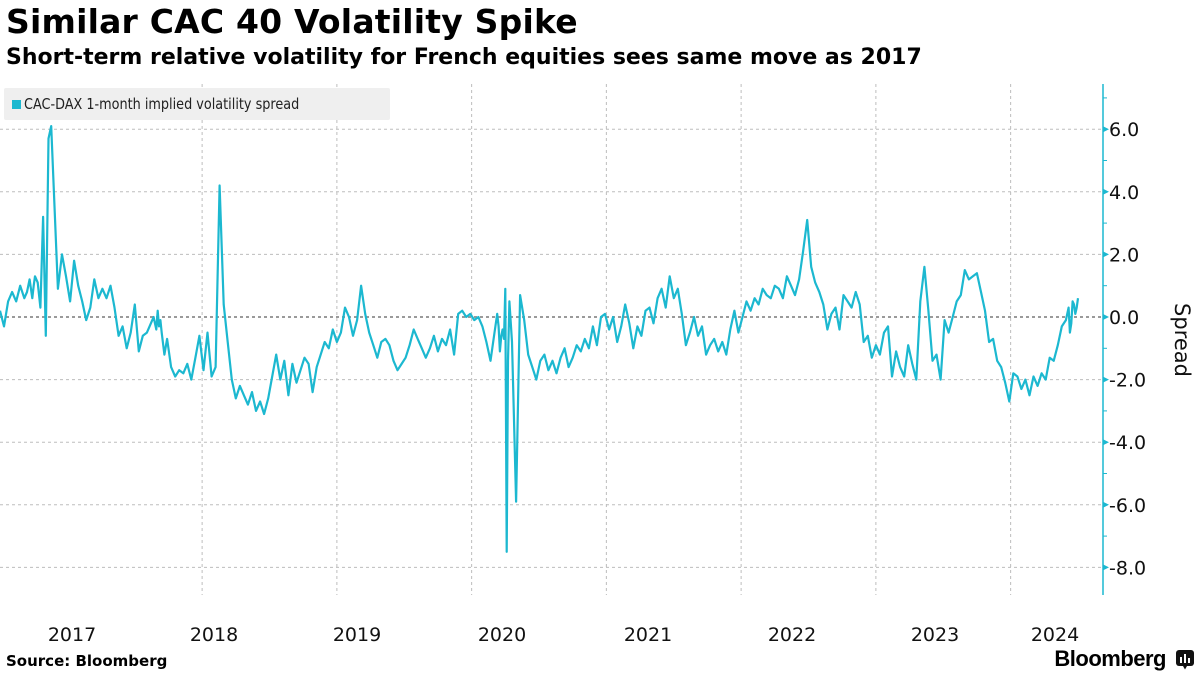 The height and width of the screenshot is (675, 1200). What do you see at coordinates (1127, 568) in the screenshot?
I see `y-tick-label: -8.0` at bounding box center [1127, 568].